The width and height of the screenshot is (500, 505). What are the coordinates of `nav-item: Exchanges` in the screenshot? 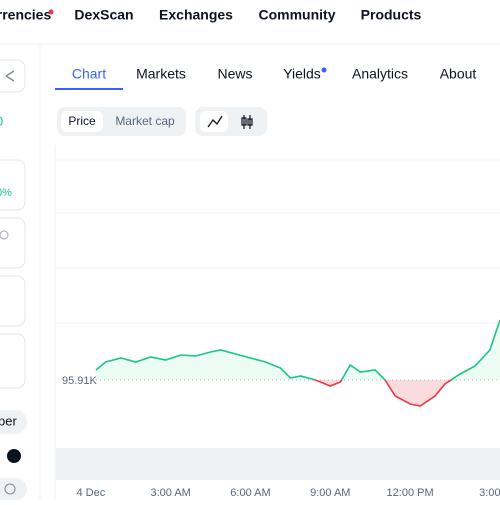 It's located at (196, 15).